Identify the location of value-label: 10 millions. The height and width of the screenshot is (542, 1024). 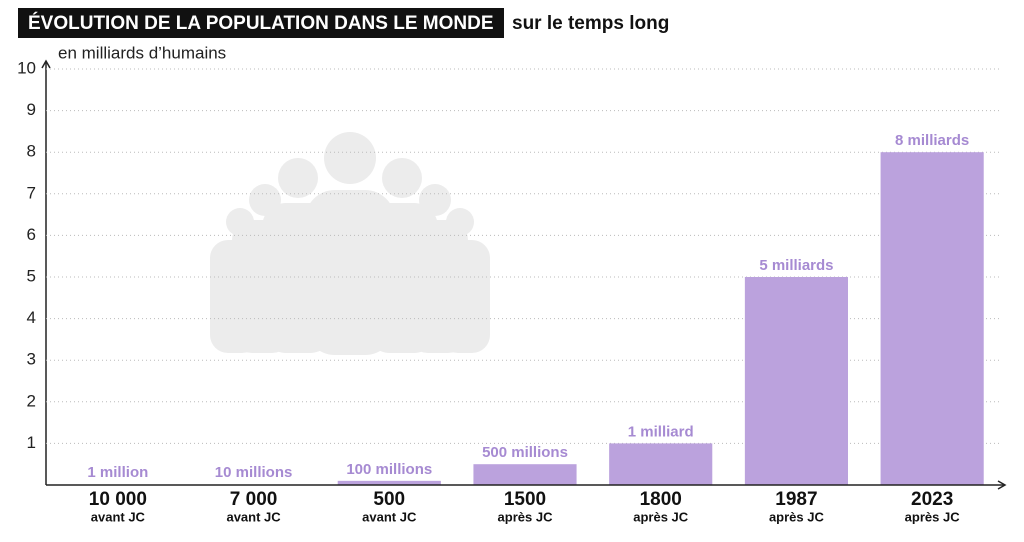
(254, 472).